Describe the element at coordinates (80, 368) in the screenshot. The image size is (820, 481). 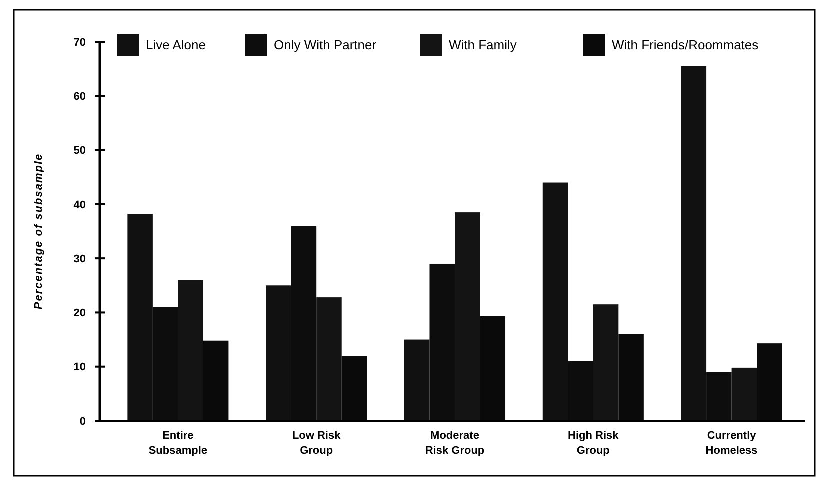
I see `y-tick-label: 10` at that location.